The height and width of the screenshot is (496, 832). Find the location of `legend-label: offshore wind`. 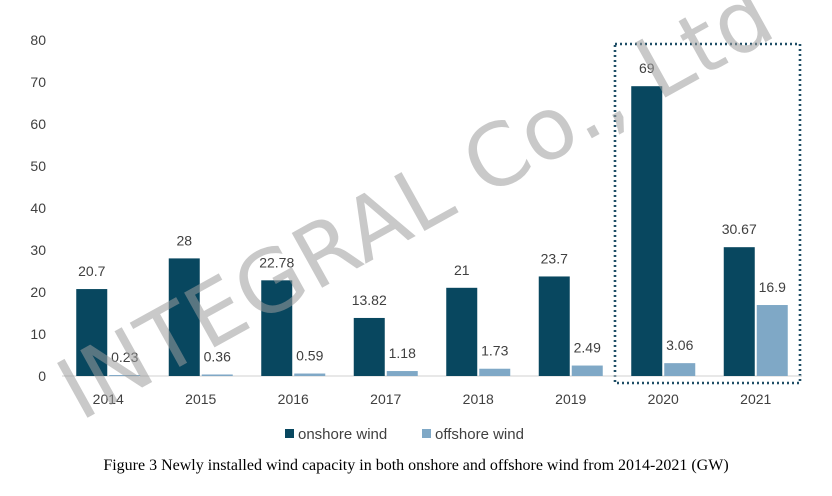

legend-label: offshore wind is located at coordinates (479, 434).